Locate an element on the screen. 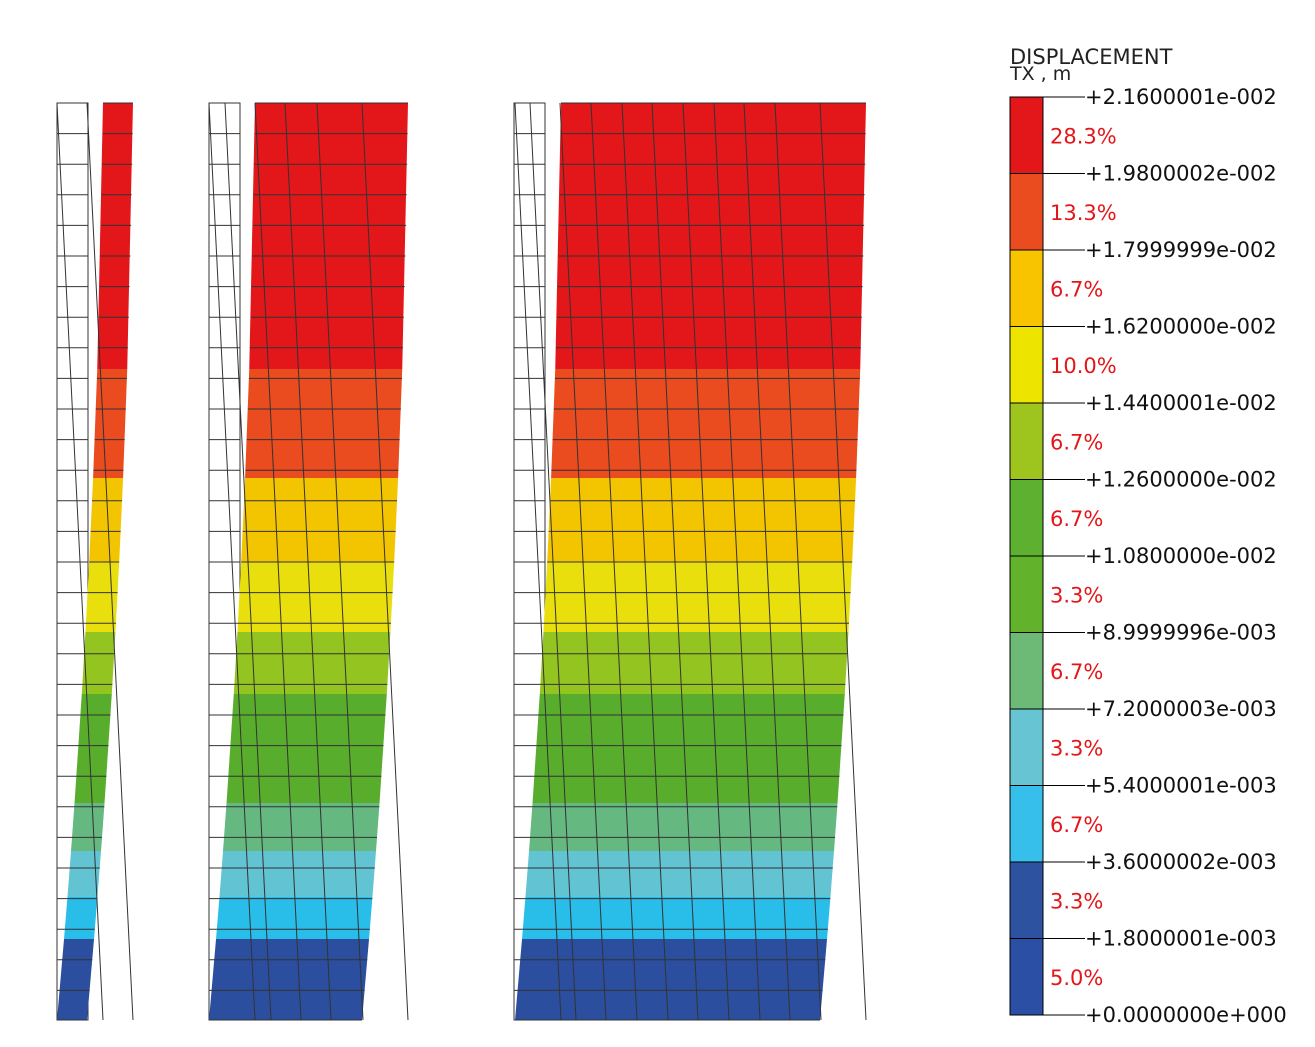 The width and height of the screenshot is (1315, 1047). legend-percent-11: 5.0% is located at coordinates (1076, 978).